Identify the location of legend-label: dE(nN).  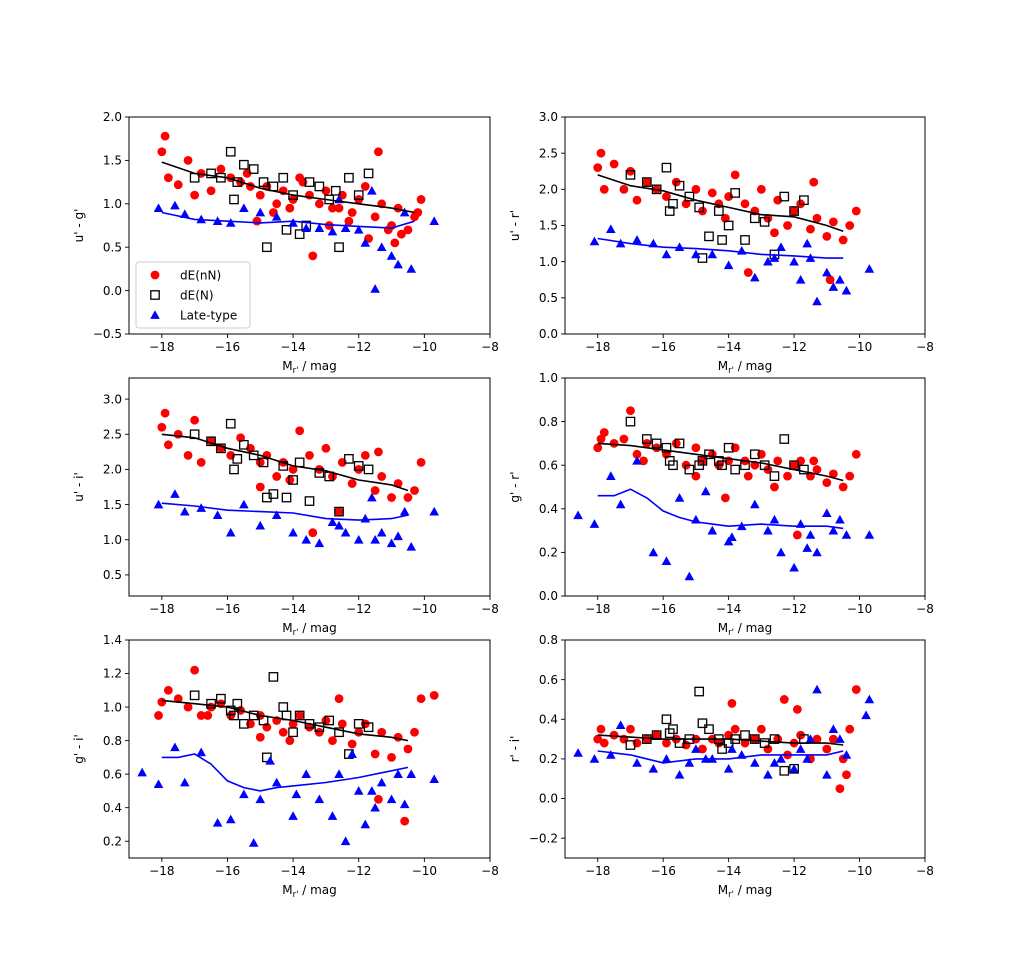
(200, 276).